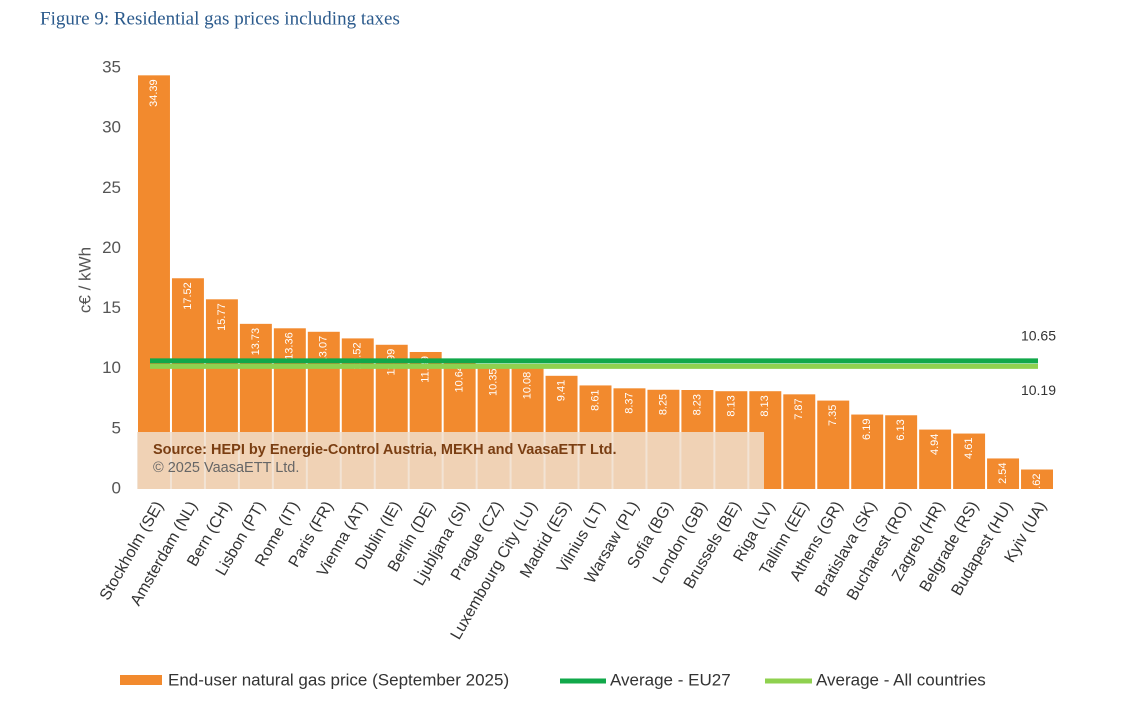 The image size is (1129, 705). Describe the element at coordinates (670, 679) in the screenshot. I see `legend-label: Average - EU27` at that location.